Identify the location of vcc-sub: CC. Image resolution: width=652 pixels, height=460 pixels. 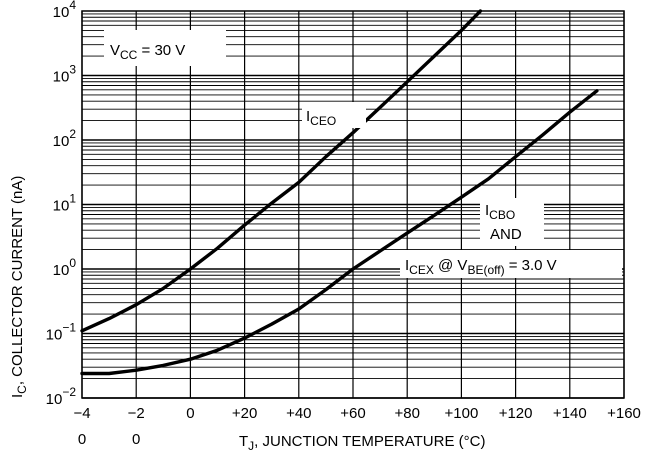
(129, 55).